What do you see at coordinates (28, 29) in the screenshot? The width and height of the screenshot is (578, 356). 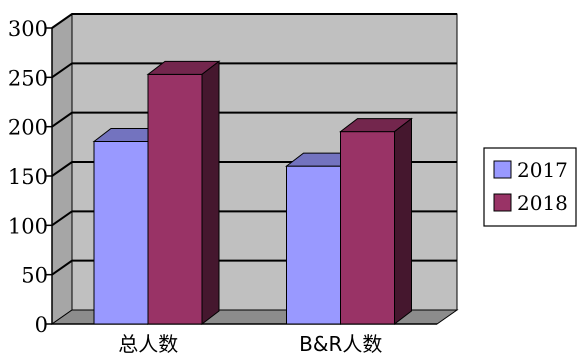 I see `y-tick-label-300: 300` at bounding box center [28, 29].